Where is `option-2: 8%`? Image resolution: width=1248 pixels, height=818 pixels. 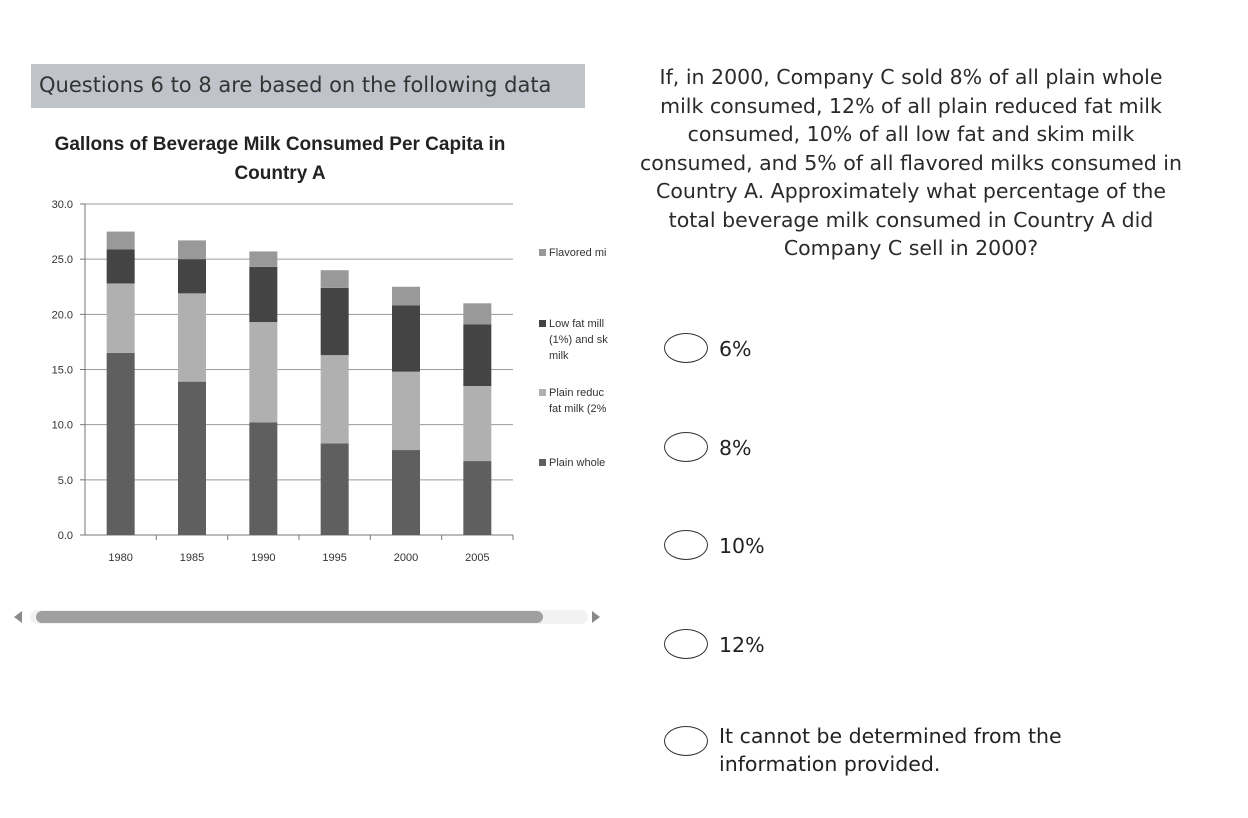
option-2: 8% is located at coordinates (708, 447).